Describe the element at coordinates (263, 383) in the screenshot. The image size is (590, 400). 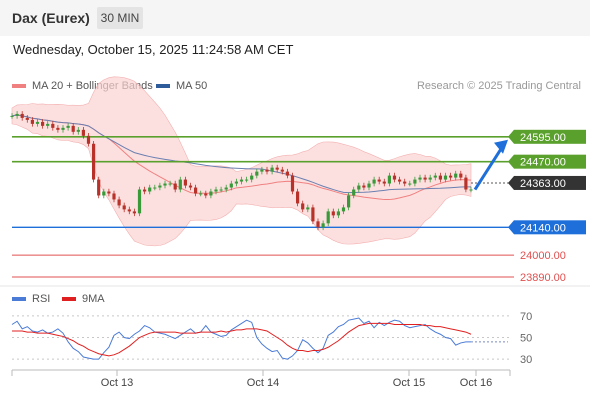
I see `axis-tick-label: Oct 14` at that location.